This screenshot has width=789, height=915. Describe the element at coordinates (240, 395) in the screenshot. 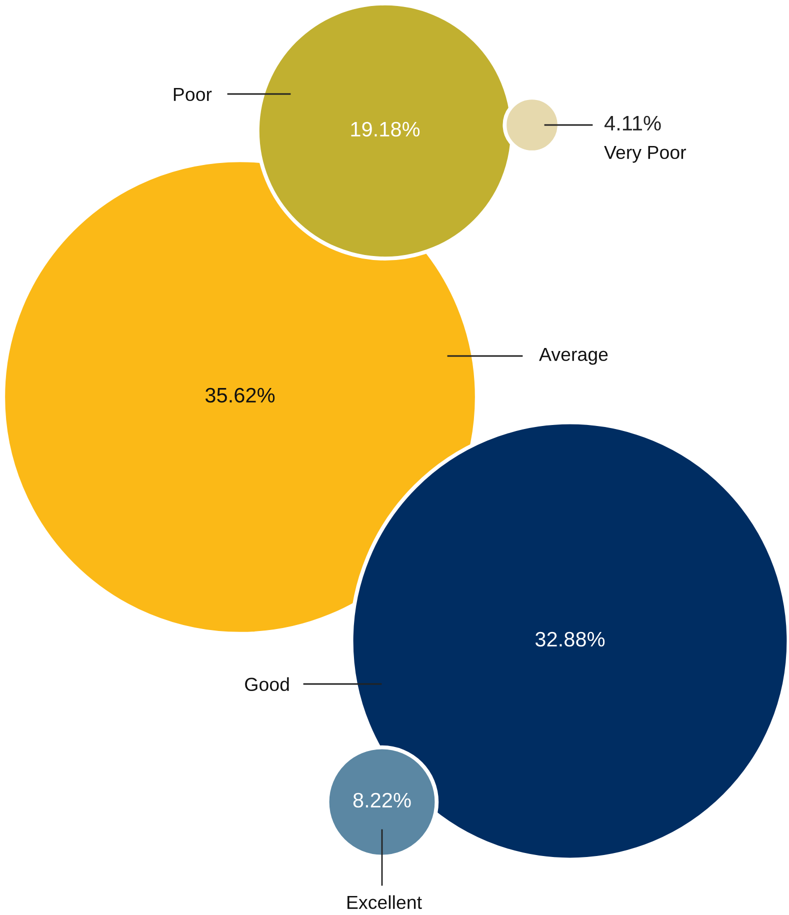

I see `data-label: 35.62%` at that location.